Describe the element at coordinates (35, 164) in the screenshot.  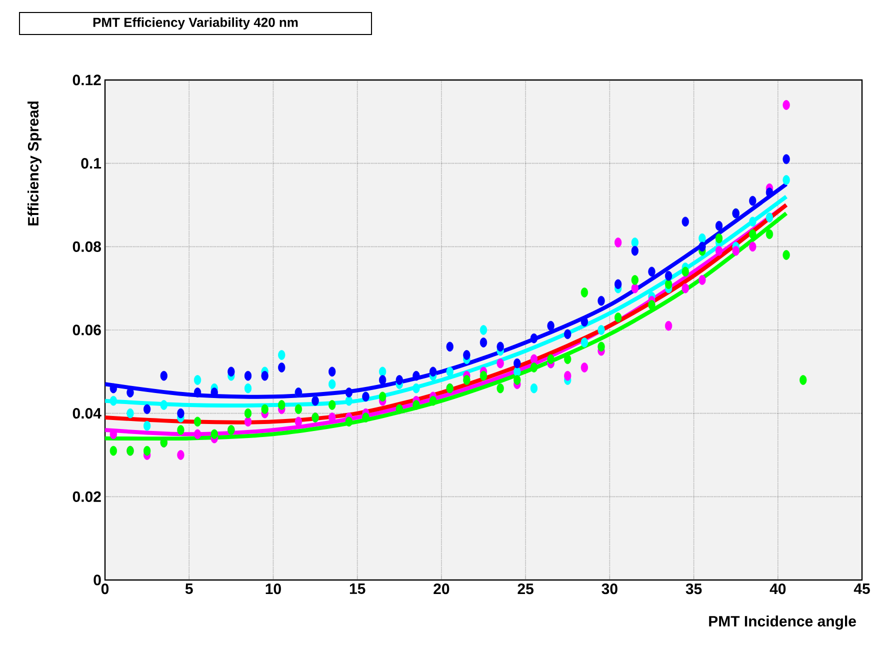
I see `y-axis-title: Efficiency Spread` at that location.